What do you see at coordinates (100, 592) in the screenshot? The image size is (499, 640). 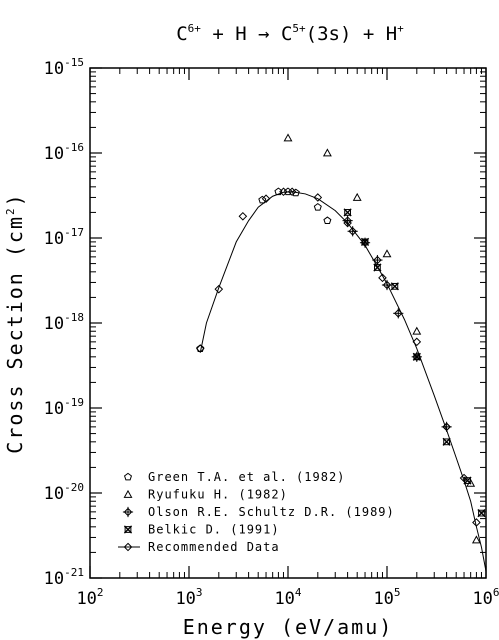 I see `tick-exponent: 2` at bounding box center [100, 592].